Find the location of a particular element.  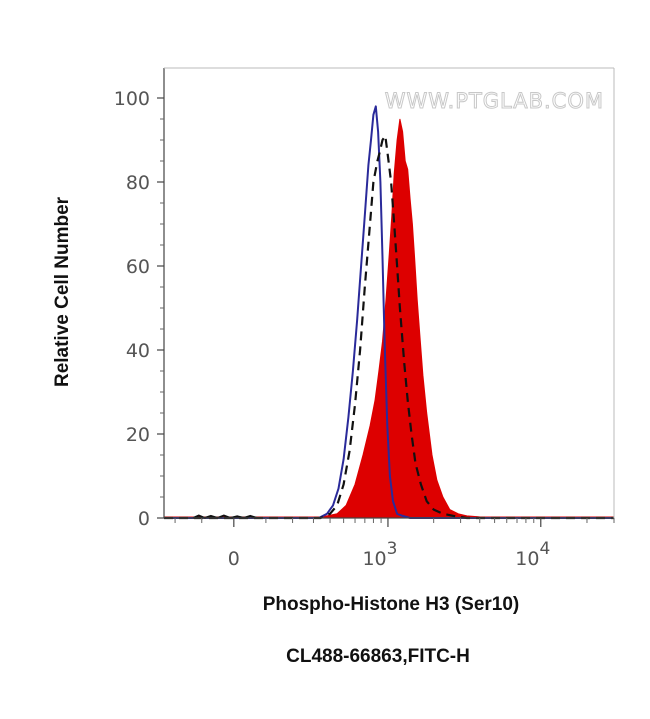

y-tick-label-4: 80 is located at coordinates (138, 183).